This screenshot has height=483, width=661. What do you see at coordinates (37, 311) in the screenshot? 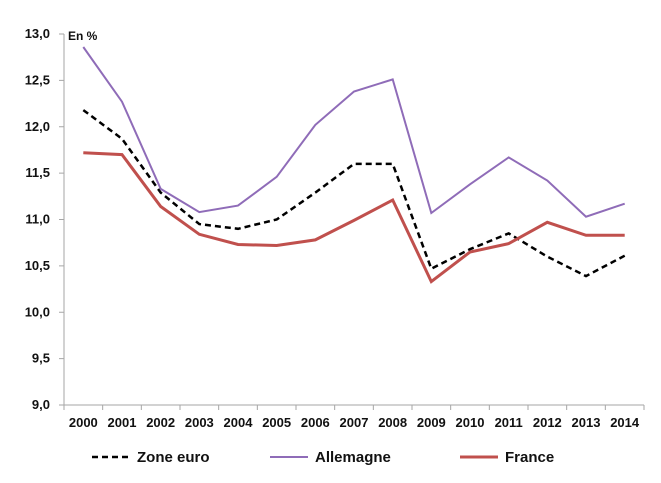
I see `y-tick-label: 10,0` at bounding box center [37, 311].